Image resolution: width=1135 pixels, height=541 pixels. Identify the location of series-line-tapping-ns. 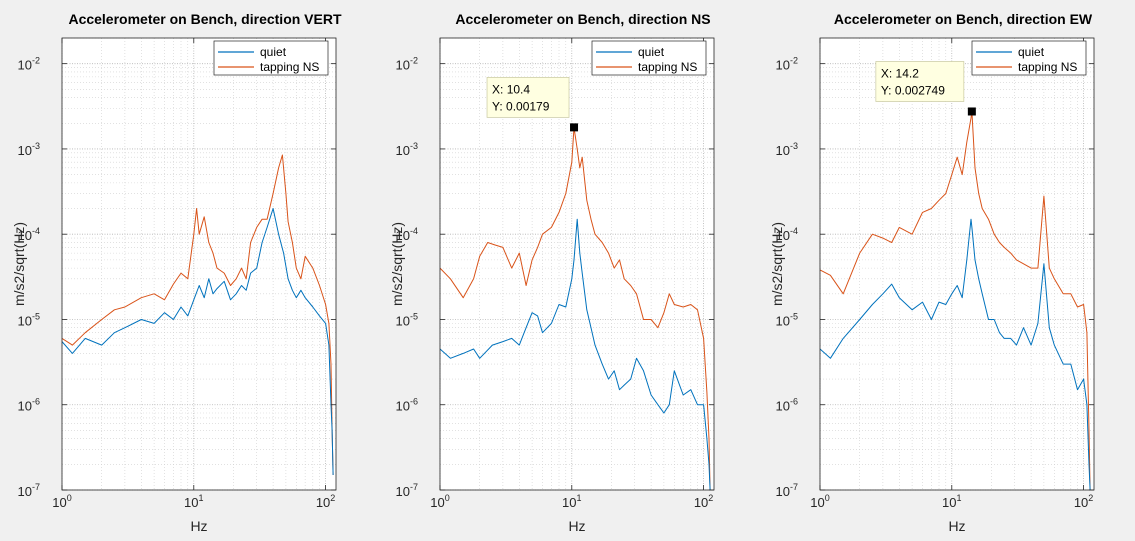
(198, 315).